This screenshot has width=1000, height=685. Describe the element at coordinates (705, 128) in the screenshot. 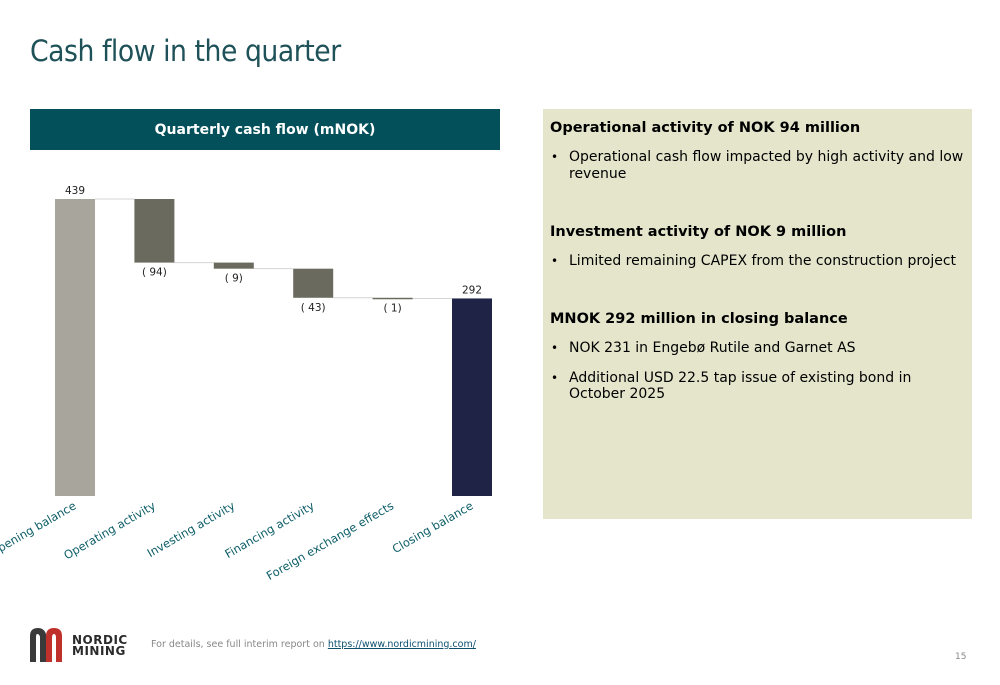

I see `section-heading: Operational activity of NOK 94 million` at that location.